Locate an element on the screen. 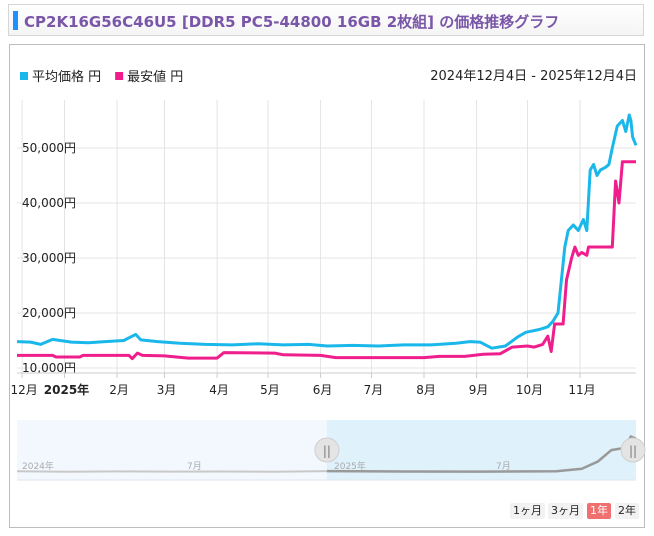 The height and width of the screenshot is (536, 654). navigator-label: 2024年 is located at coordinates (38, 466).